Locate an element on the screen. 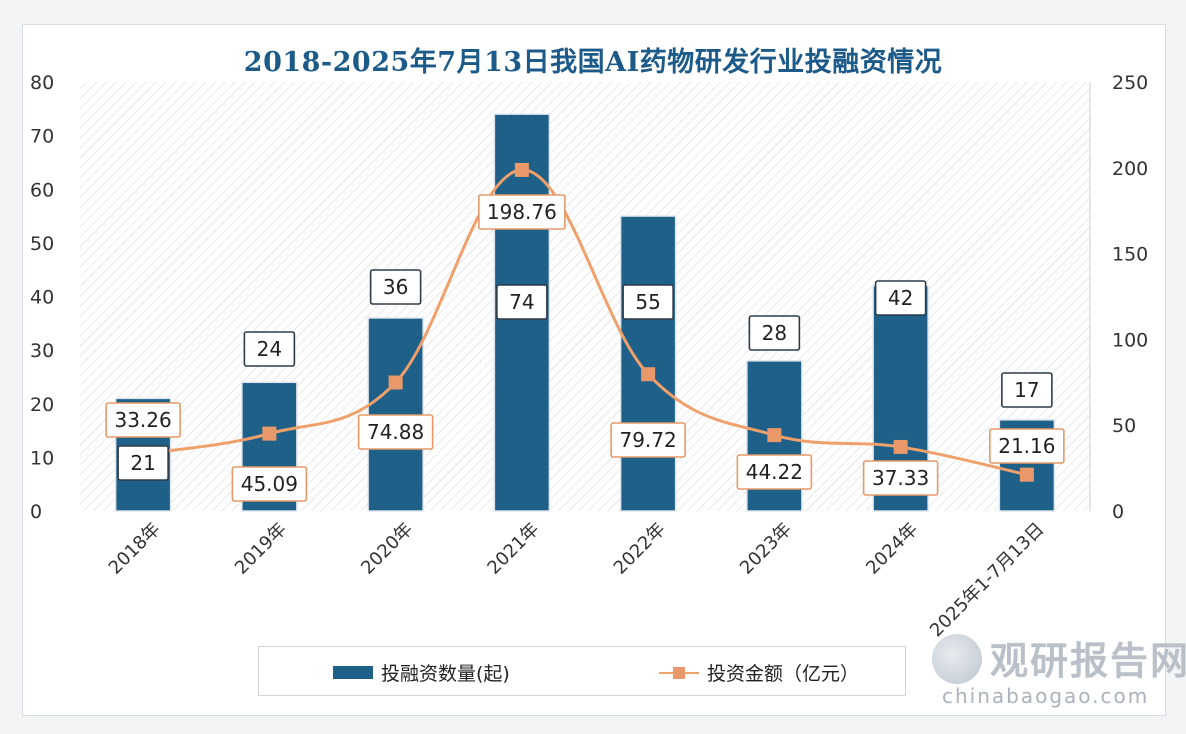 The height and width of the screenshot is (734, 1186). x-axis-category-label: 2025年1-7月13日 is located at coordinates (987, 580).